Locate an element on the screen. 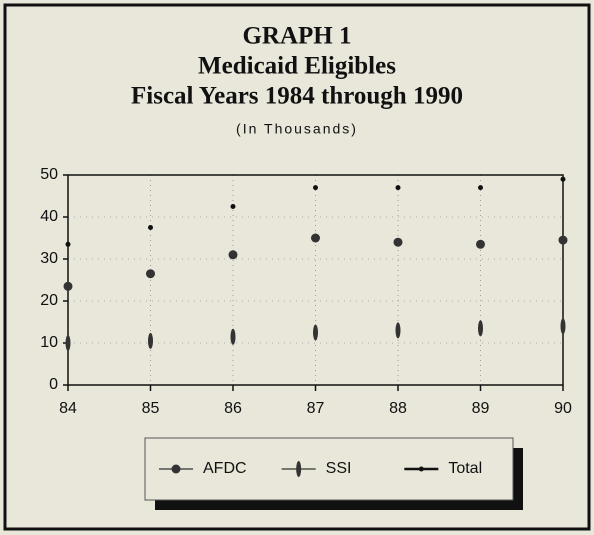  legend is located at coordinates (329, 469).